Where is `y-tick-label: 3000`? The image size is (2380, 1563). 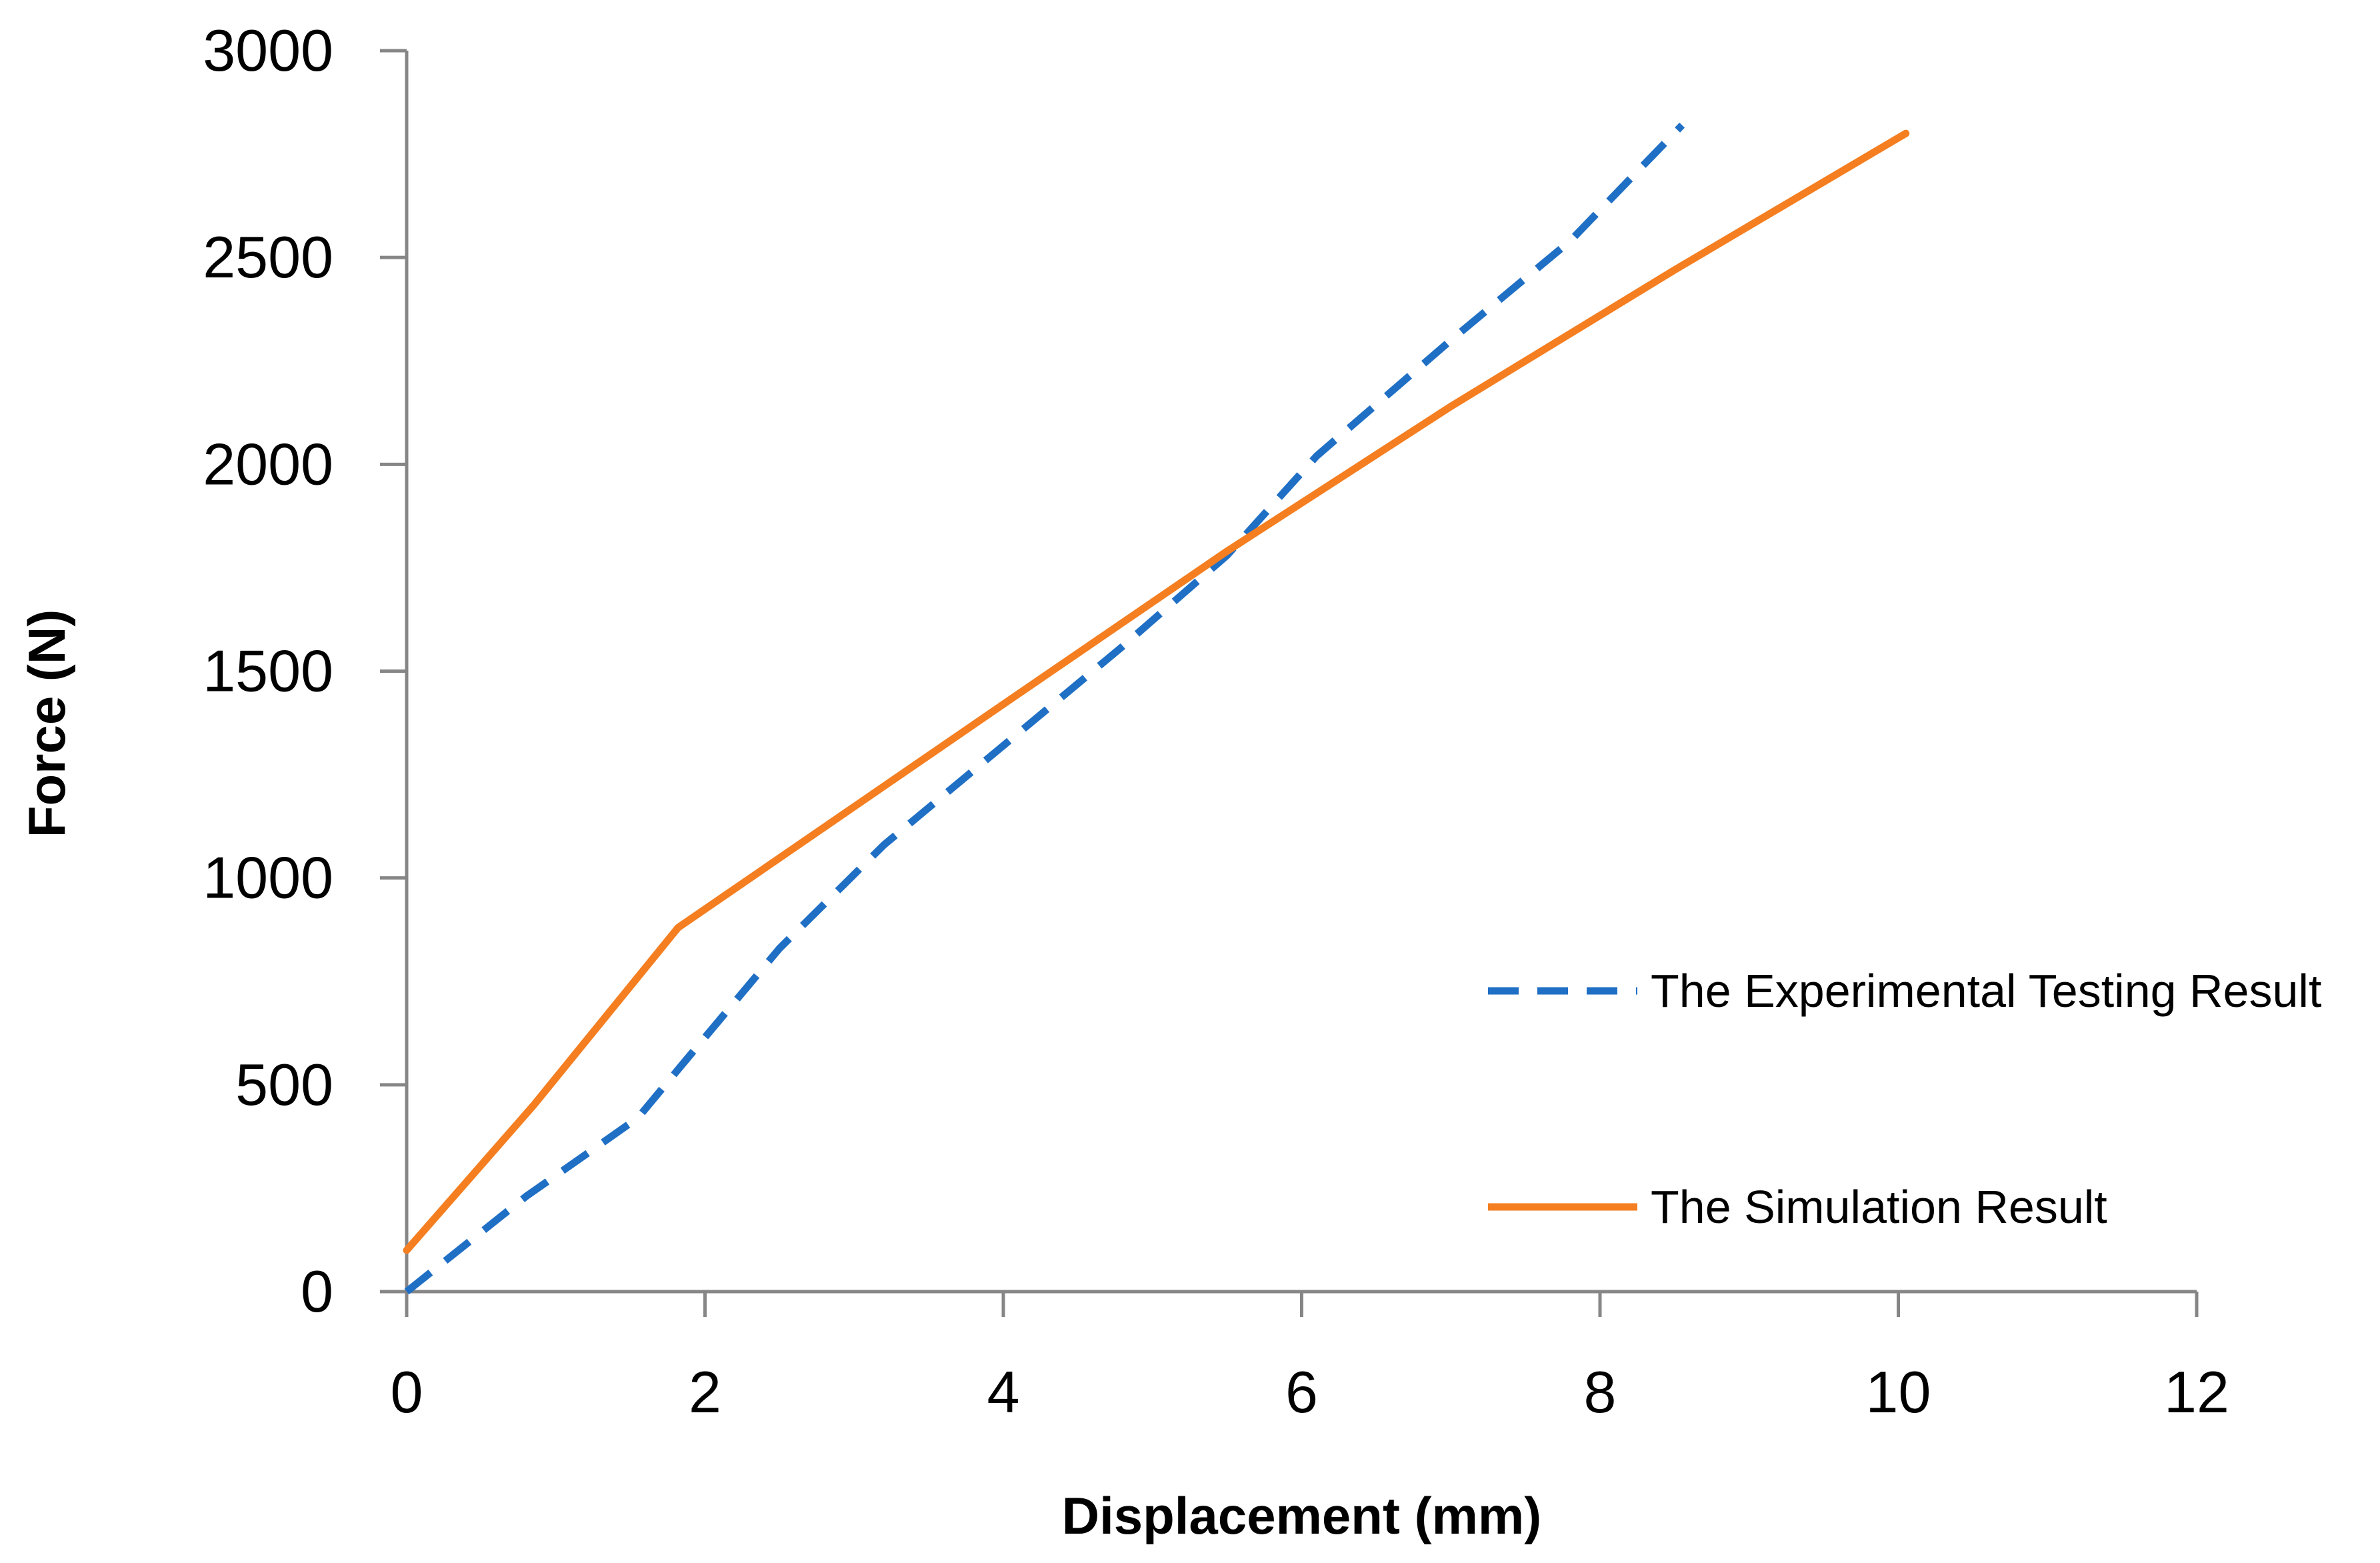
y-tick-label: 3000 is located at coordinates (268, 50).